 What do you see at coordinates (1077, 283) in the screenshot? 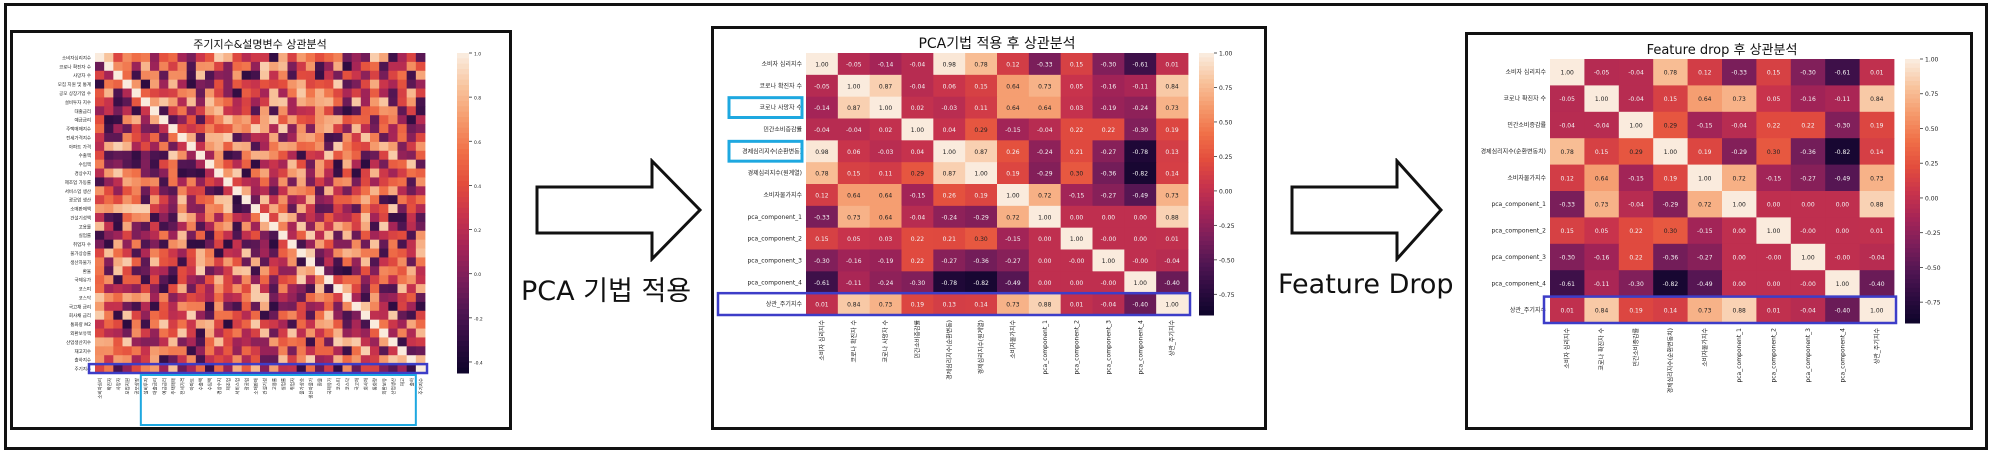
I see `cell-value-label: 0.00` at bounding box center [1077, 283].